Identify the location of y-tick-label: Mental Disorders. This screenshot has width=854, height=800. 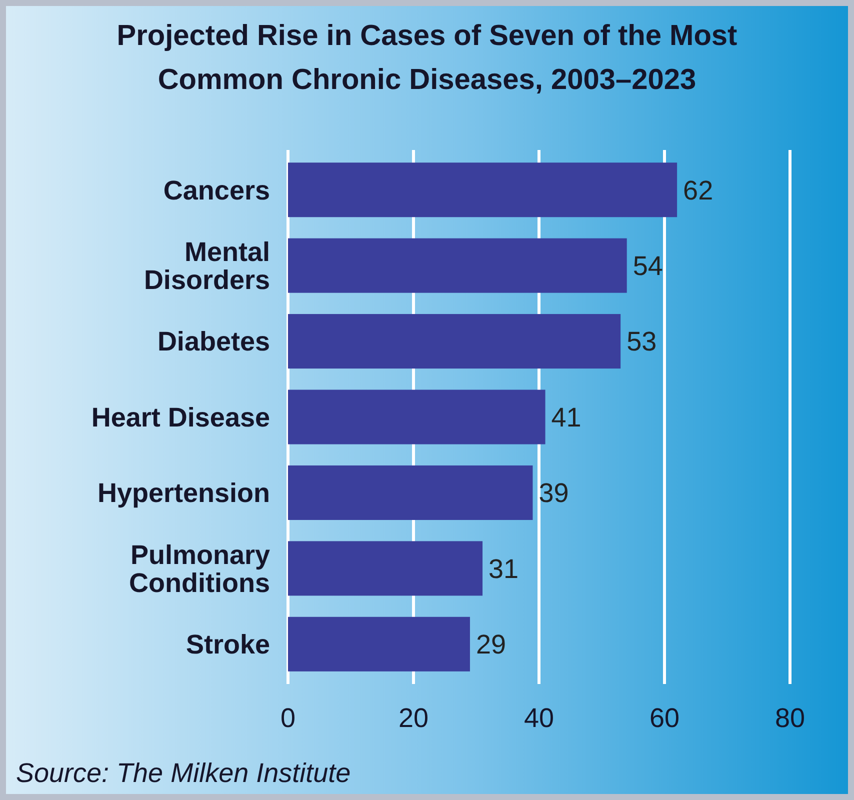
(207, 266).